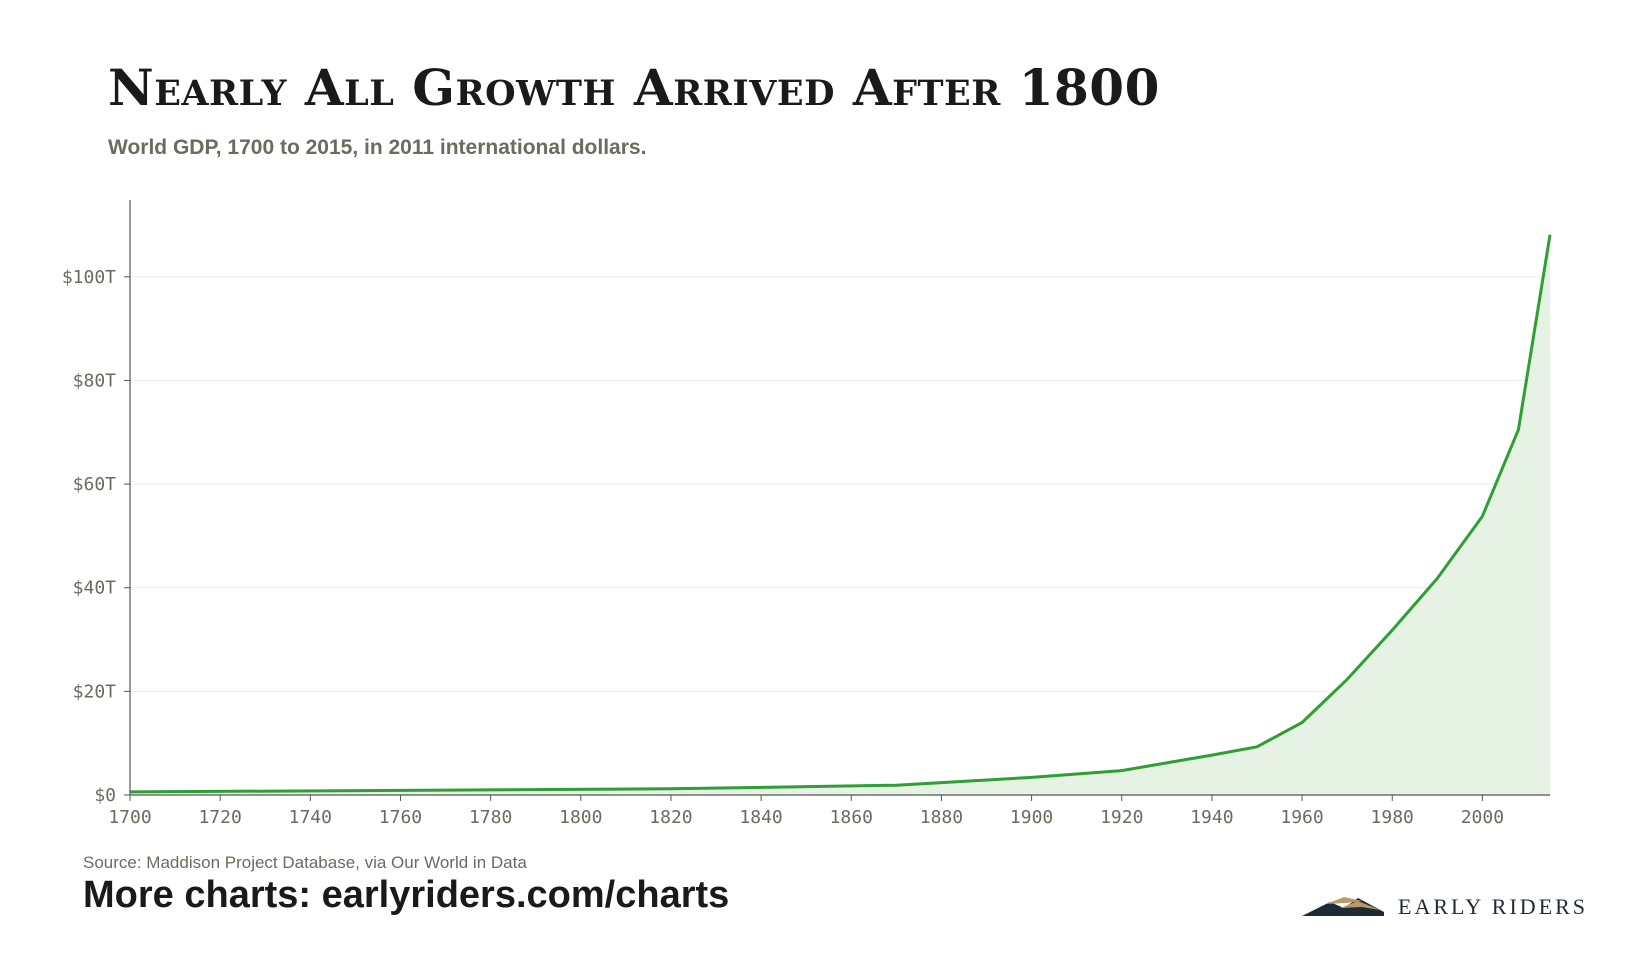 The image size is (1636, 968). I want to click on brand-name: EARLY RIDERS, so click(1493, 906).